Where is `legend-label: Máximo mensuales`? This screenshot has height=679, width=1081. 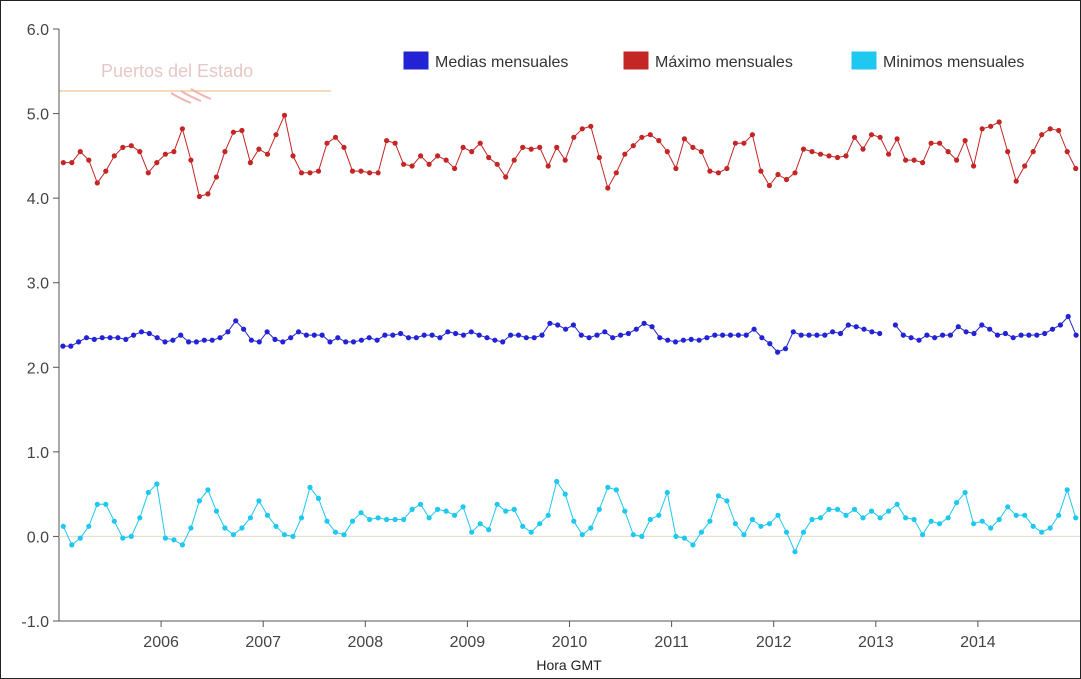 legend-label: Máximo mensuales is located at coordinates (724, 62).